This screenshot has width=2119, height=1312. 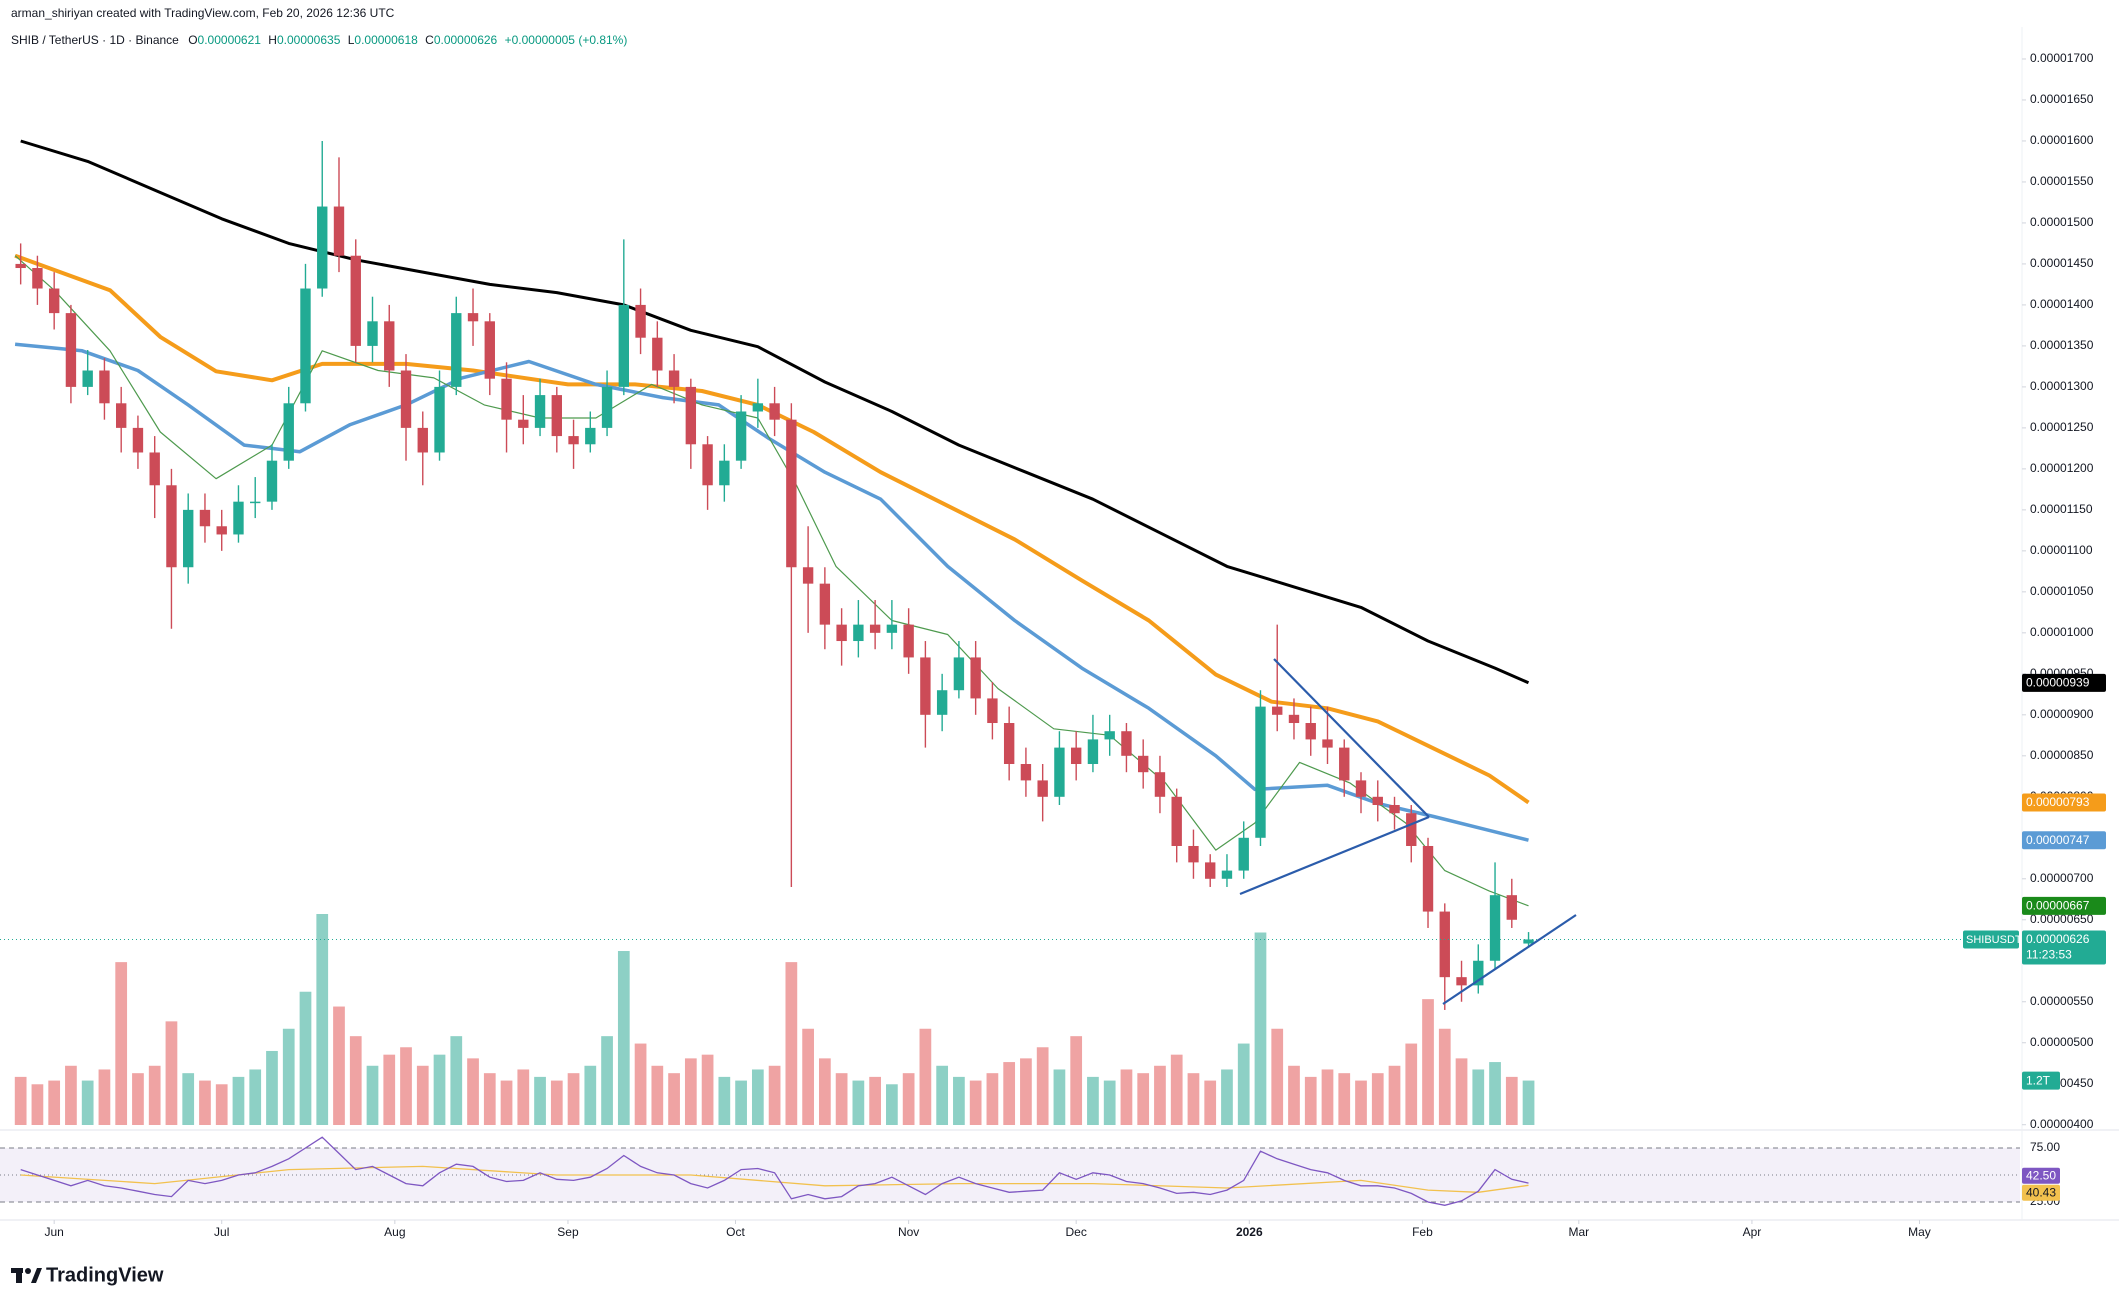 I want to click on x-tick-label: Oct, so click(x=735, y=1232).